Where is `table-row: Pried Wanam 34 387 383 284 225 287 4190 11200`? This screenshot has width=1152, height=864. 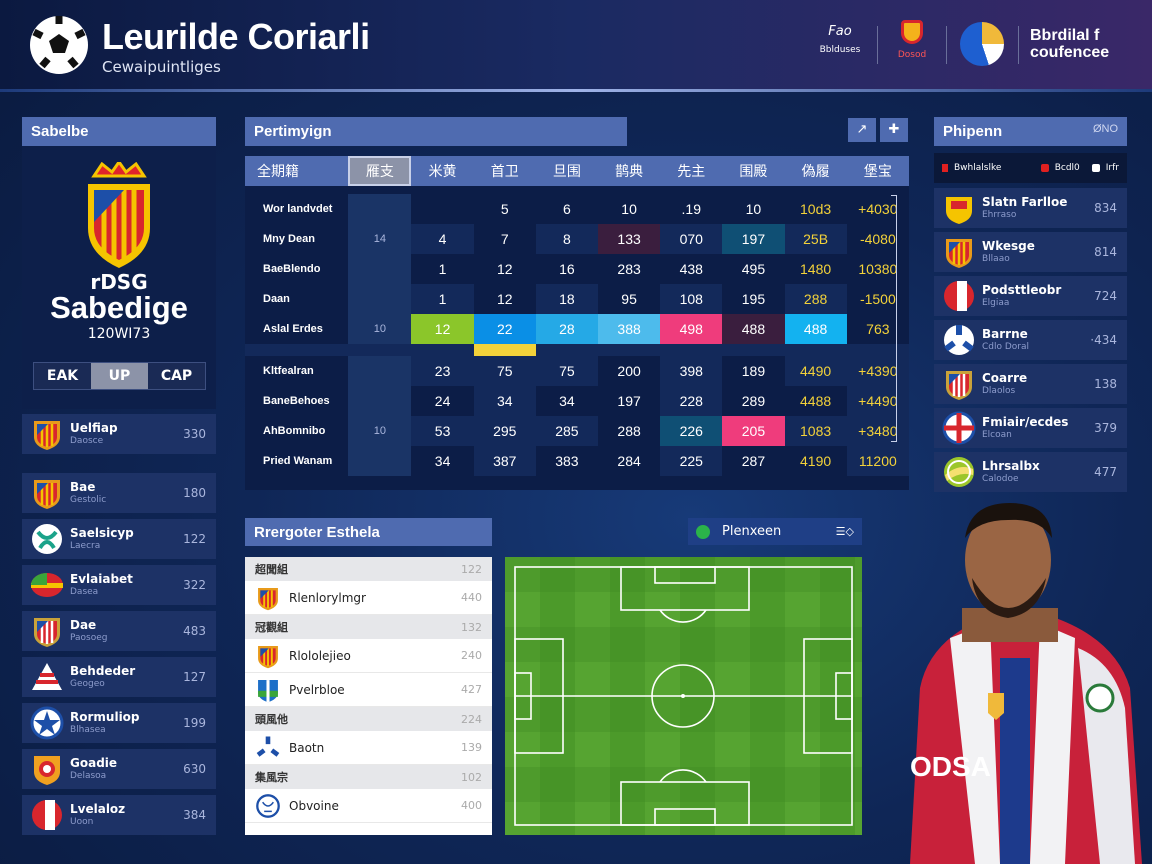 table-row: Pried Wanam 34 387 383 284 225 287 4190 11200 is located at coordinates (577, 461).